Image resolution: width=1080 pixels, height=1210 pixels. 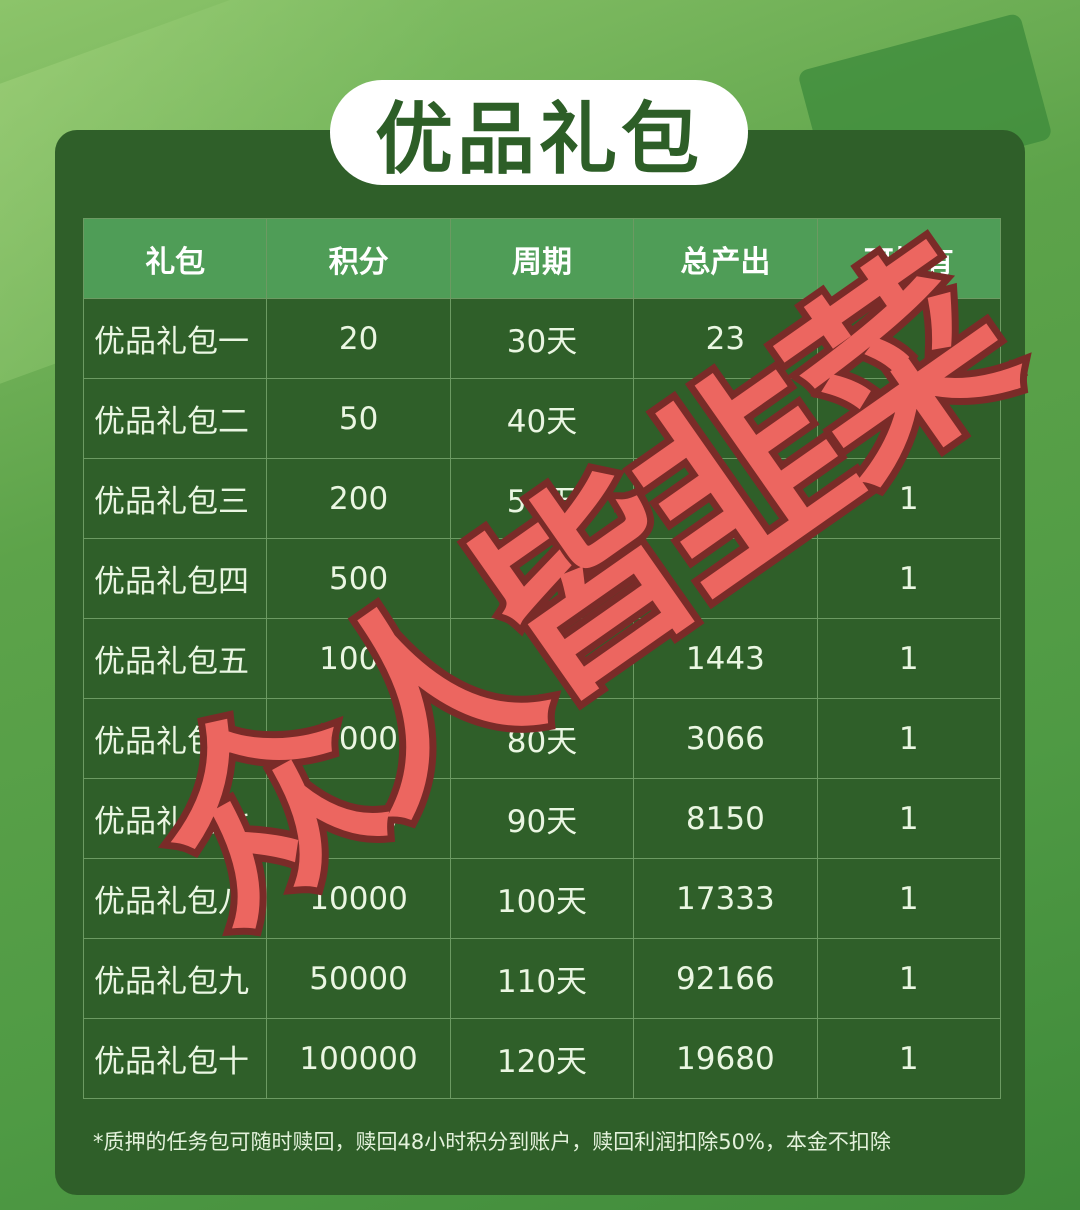 I want to click on table-row: 优品礼包四 500 1, so click(x=542, y=578).